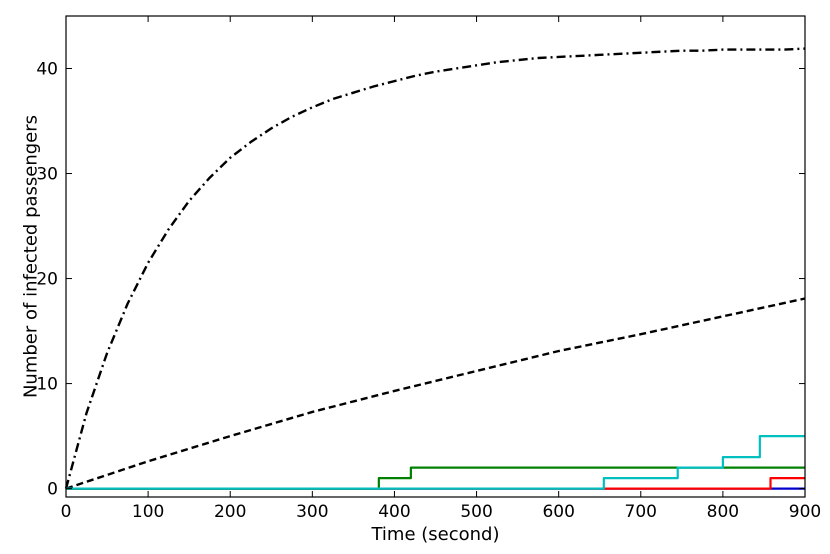 The image size is (830, 554). Describe the element at coordinates (230, 512) in the screenshot. I see `x-tick-label: 200` at that location.